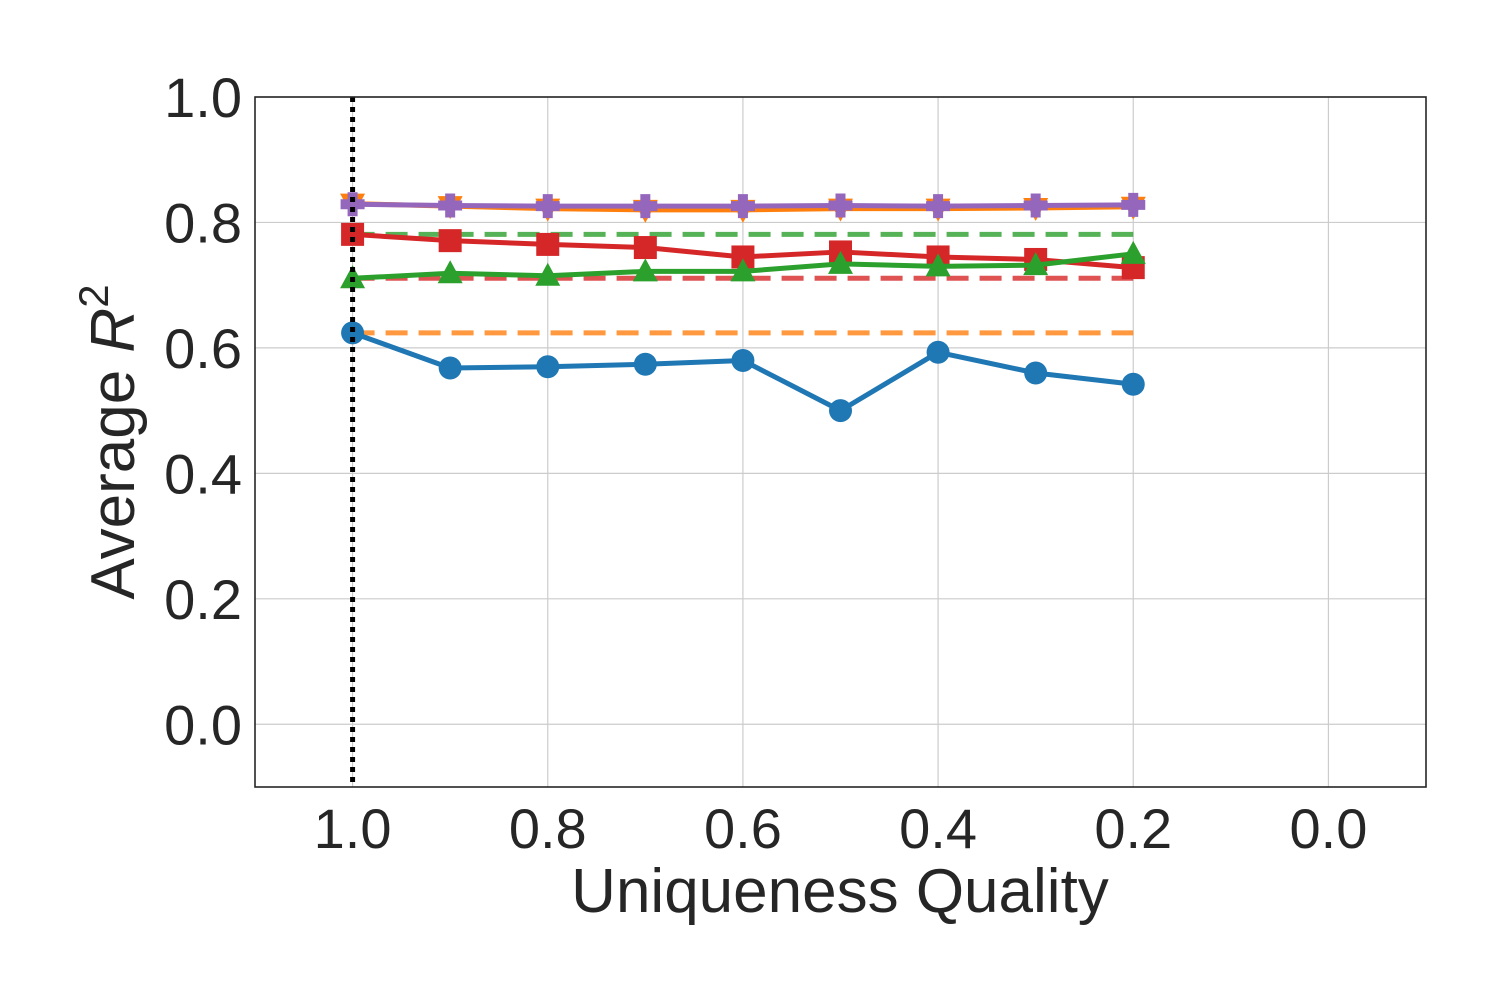  Describe the element at coordinates (1133, 828) in the screenshot. I see `x-tick-label: 0.2` at that location.